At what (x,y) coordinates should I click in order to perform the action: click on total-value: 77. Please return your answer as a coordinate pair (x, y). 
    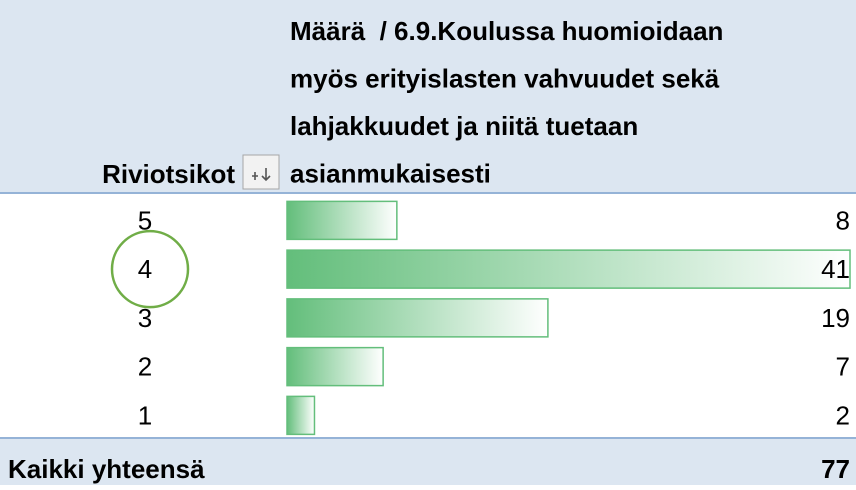
    Looking at the image, I should click on (835, 469).